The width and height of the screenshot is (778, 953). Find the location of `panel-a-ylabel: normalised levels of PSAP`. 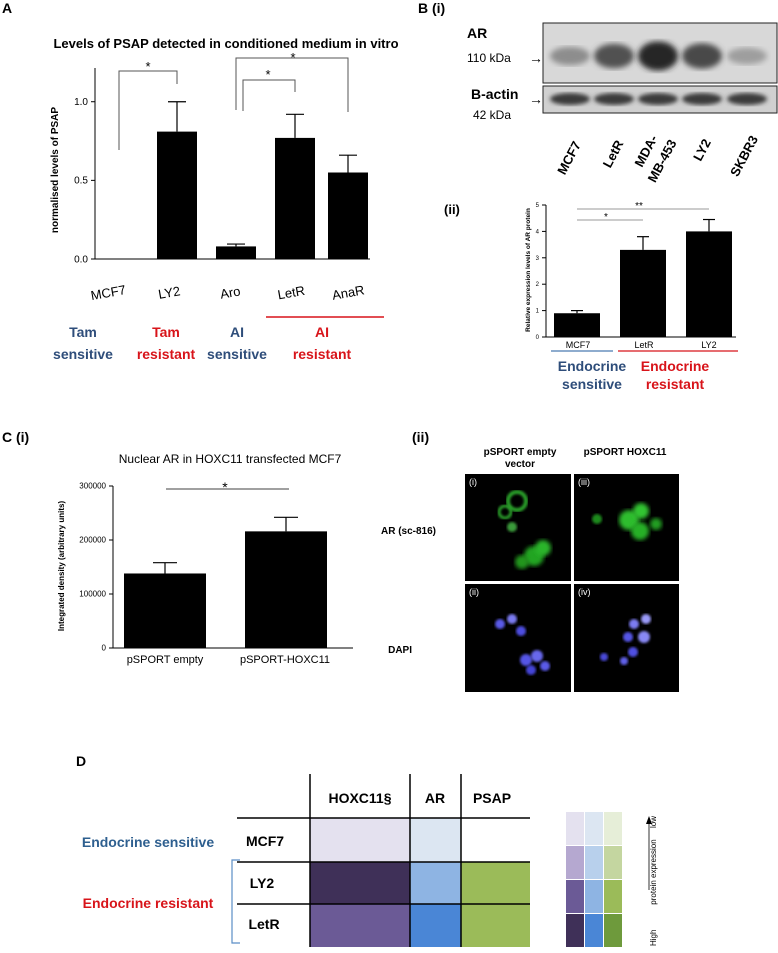

panel-a-ylabel: normalised levels of PSAP is located at coordinates (55, 170).